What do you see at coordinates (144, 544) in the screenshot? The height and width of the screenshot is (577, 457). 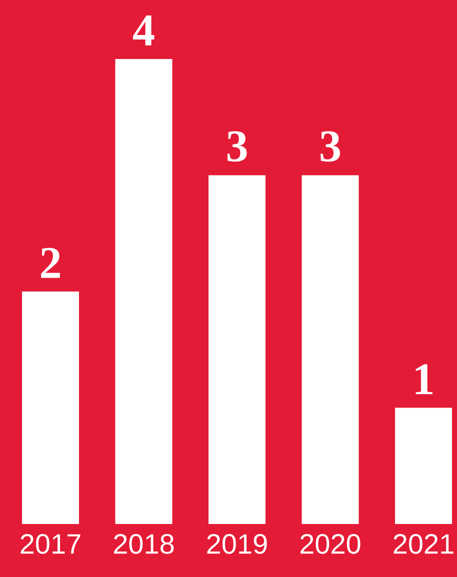 I see `x-tick-label: 2018` at bounding box center [144, 544].